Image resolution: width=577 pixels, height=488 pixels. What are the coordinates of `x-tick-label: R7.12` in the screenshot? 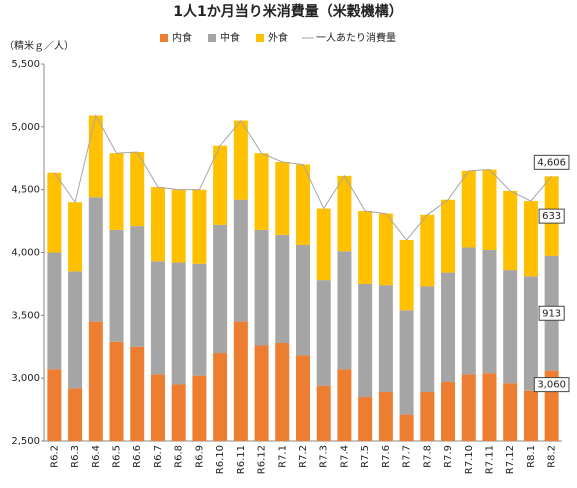 It's located at (510, 459).